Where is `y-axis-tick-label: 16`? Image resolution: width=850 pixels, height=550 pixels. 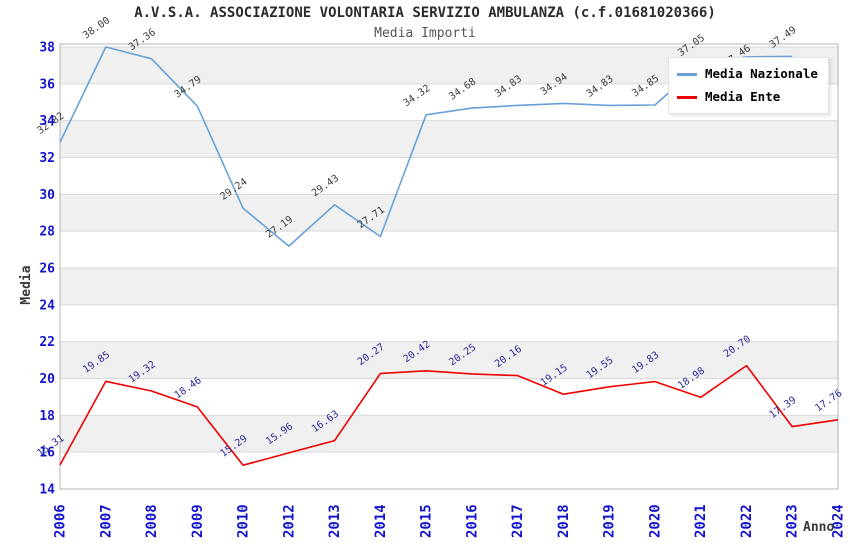
y-axis-tick-label: 16 is located at coordinates (47, 453).